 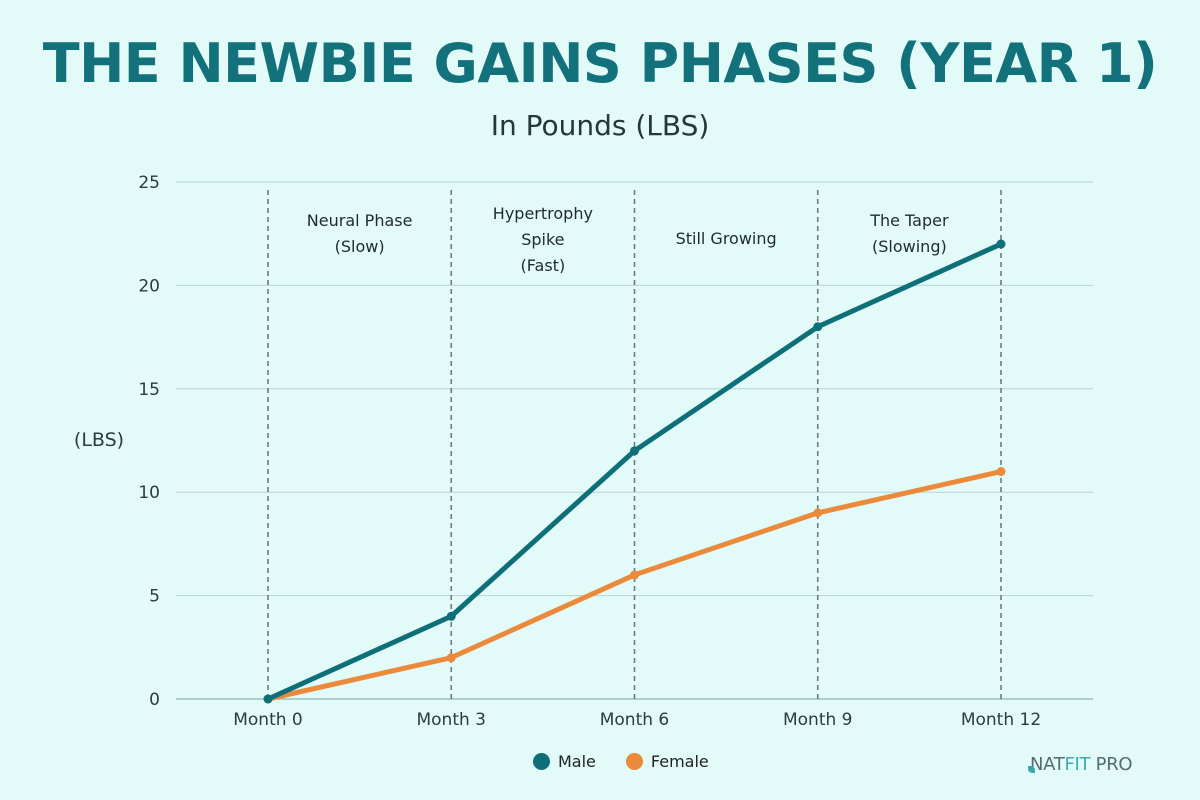 What do you see at coordinates (679, 761) in the screenshot?
I see `legend-label-female: Female` at bounding box center [679, 761].